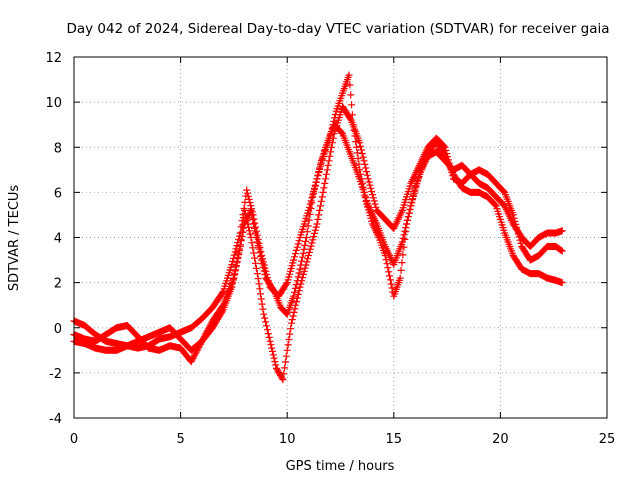 Image resolution: width=640 pixels, height=480 pixels. I want to click on y-tick-label: 6, so click(58, 193).